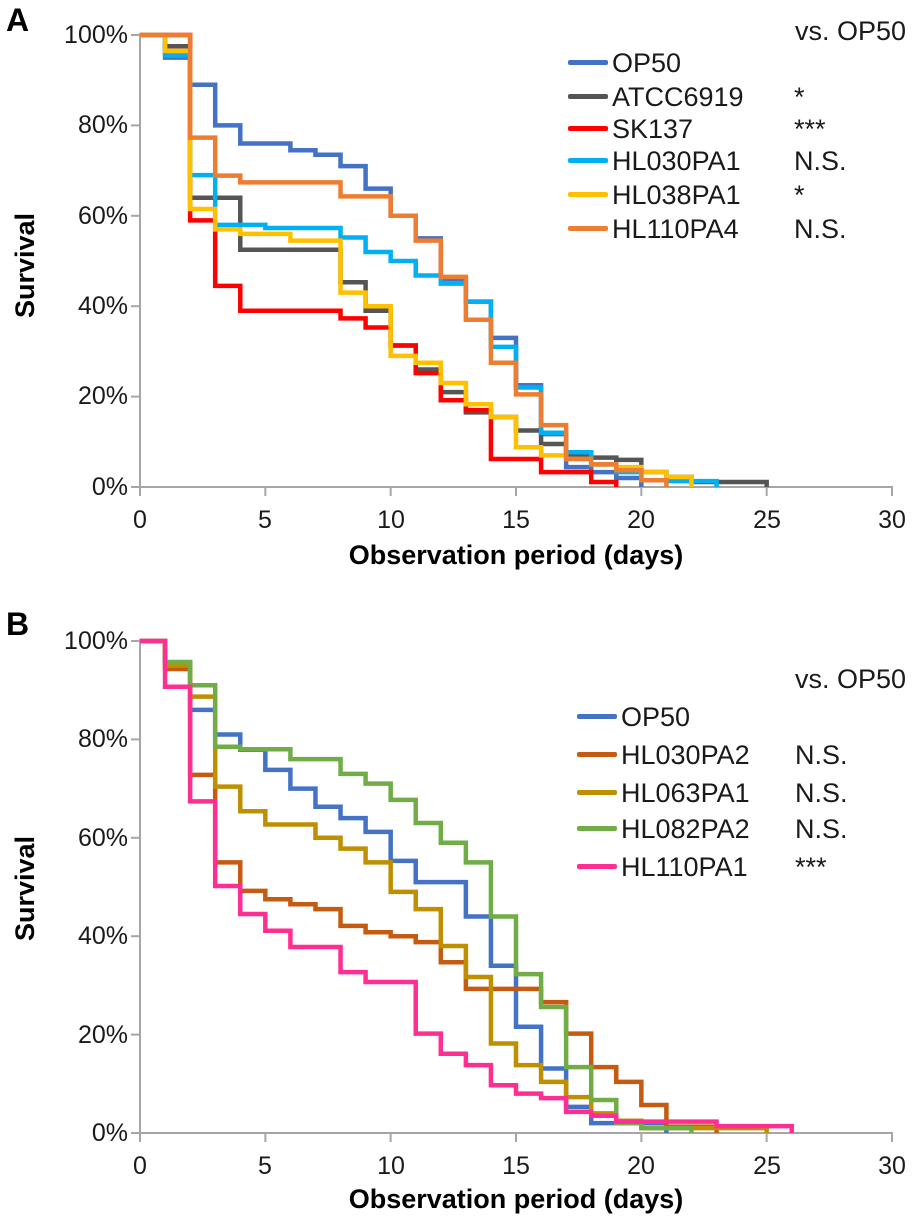 The image size is (912, 1218). I want to click on panel-a-ytick-100: 100%, so click(96, 35).